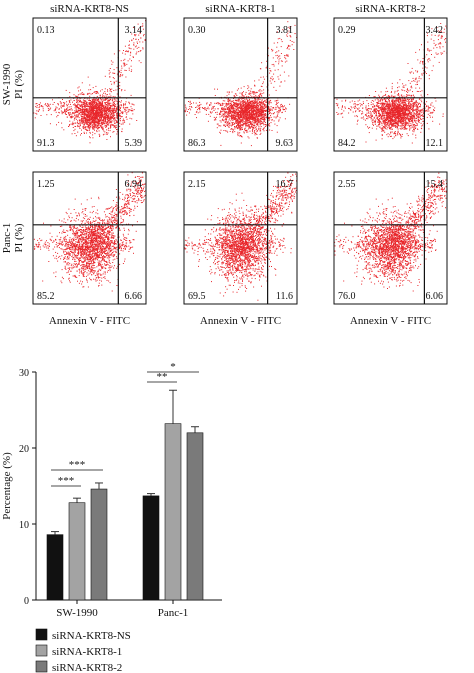 The height and width of the screenshot is (673, 474). Describe the element at coordinates (46, 30) in the screenshot. I see `quadrant-label-ul: 0.13` at that location.